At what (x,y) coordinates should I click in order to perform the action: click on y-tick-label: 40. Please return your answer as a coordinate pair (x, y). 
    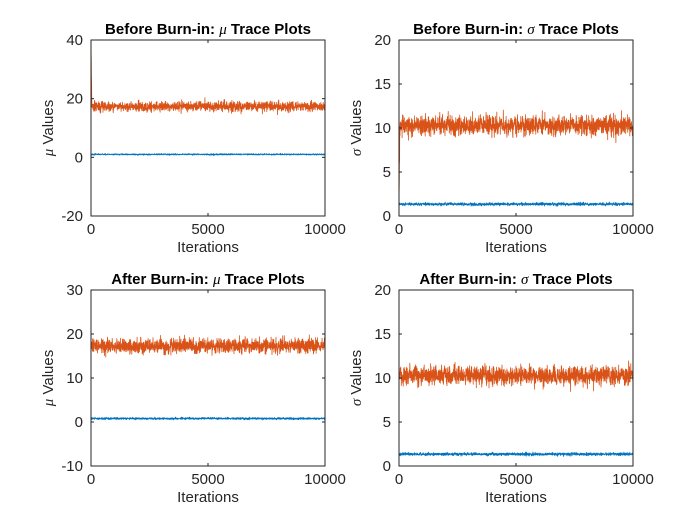
    Looking at the image, I should click on (74, 40).